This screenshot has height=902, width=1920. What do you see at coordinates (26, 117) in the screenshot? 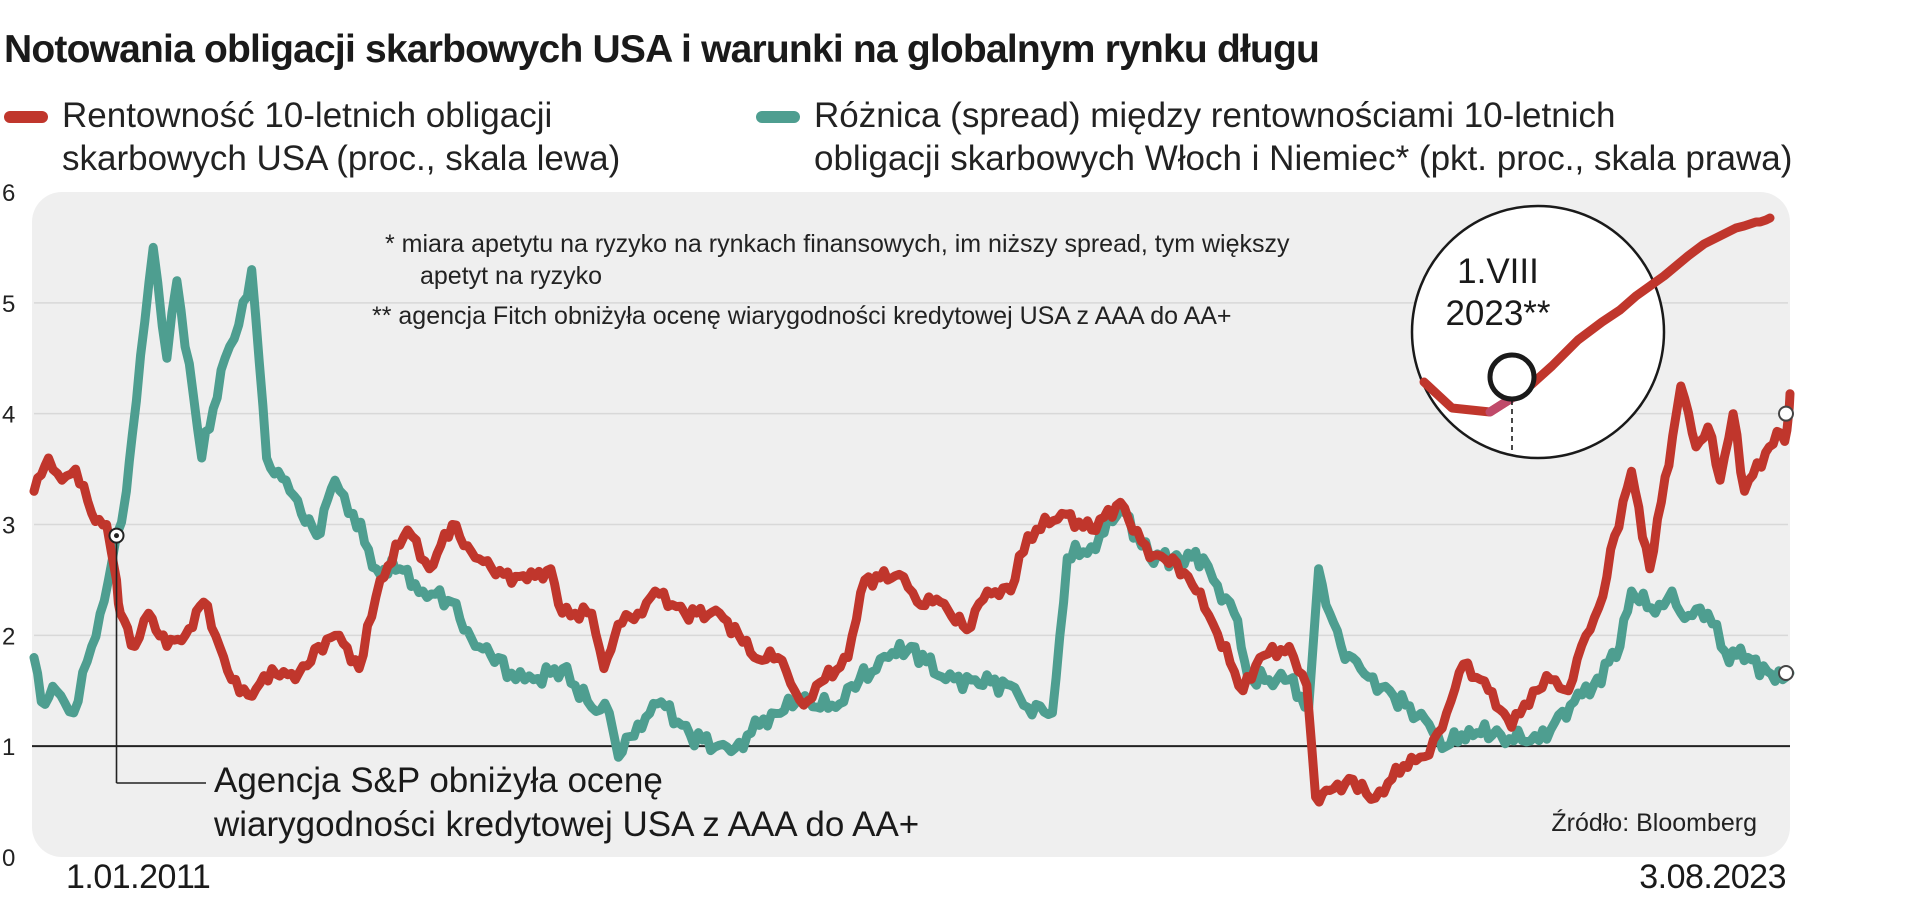
I see `legend-swatch-red` at bounding box center [26, 117].